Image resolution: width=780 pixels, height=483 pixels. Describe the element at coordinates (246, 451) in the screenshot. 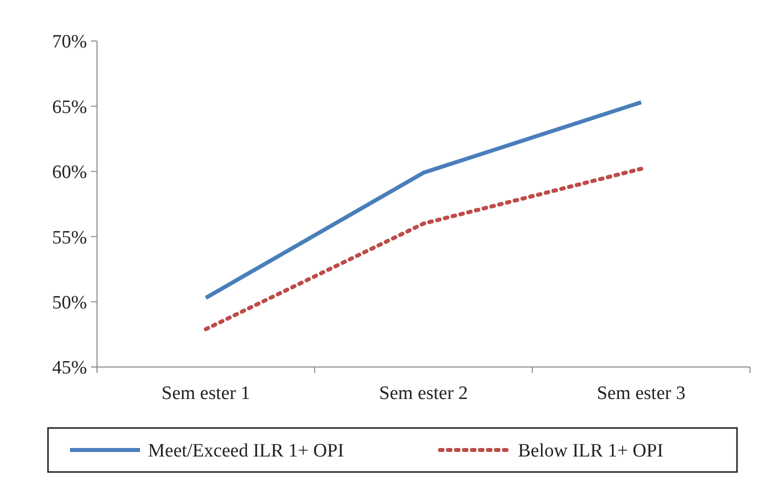

I see `legend-label: Meet/Exceed ILR 1+ OPI` at that location.